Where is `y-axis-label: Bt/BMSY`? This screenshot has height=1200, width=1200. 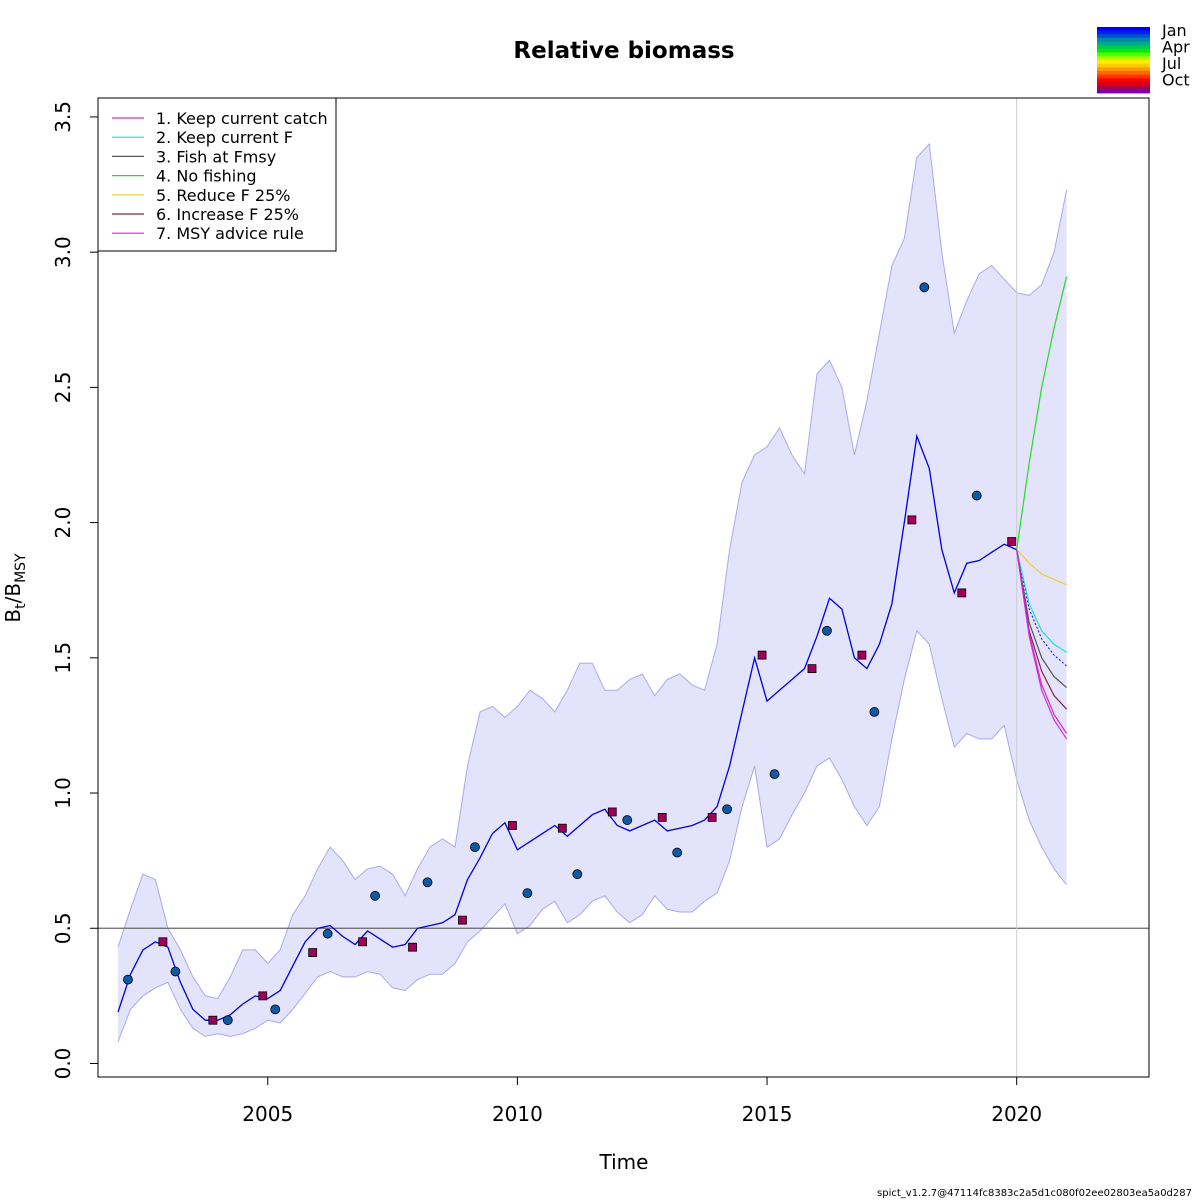 y-axis-label: Bt/BMSY is located at coordinates (15, 588).